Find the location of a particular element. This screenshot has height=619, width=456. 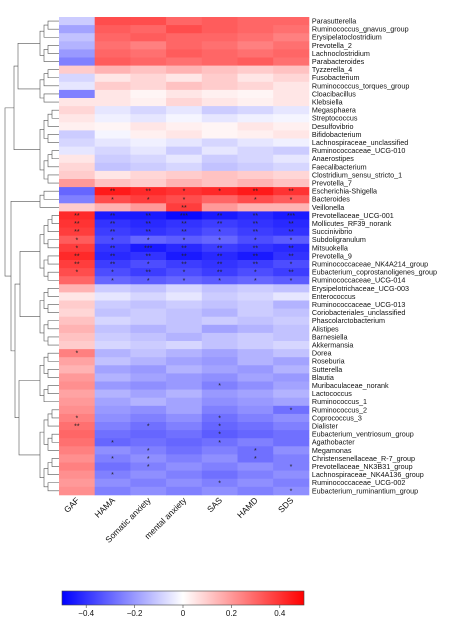

row-label: Klebsiella is located at coordinates (327, 101).